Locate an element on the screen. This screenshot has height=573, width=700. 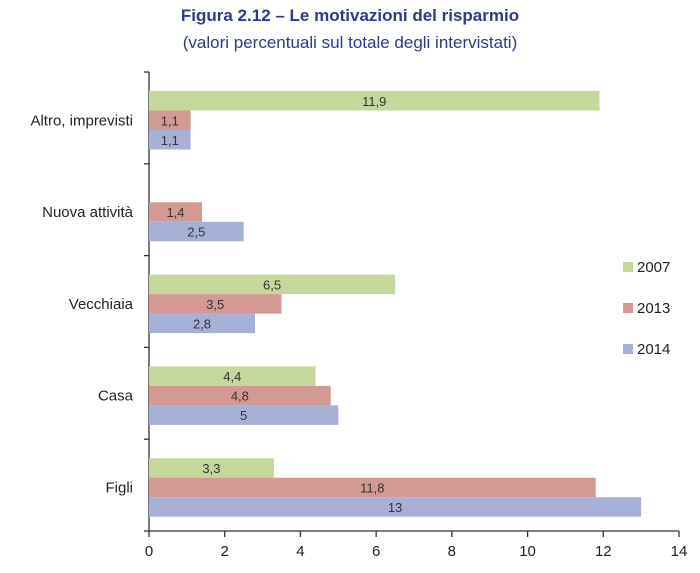
legend-label-2007: 2007 is located at coordinates (653, 267).